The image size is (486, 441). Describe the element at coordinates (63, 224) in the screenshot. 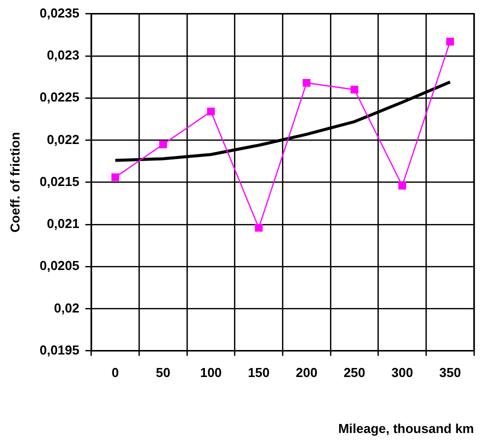

I see `y-tick-label: 0,021` at that location.